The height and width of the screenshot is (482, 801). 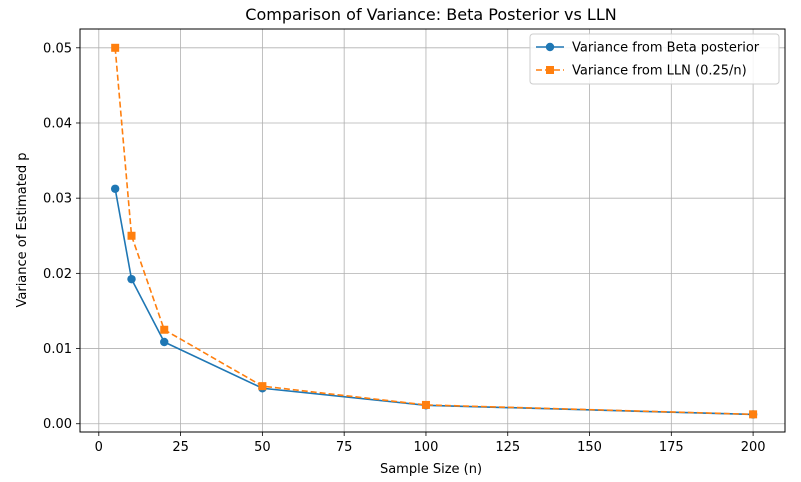 What do you see at coordinates (659, 71) in the screenshot?
I see `legend-label-lln: Variance from LLN (0.25/n)` at bounding box center [659, 71].